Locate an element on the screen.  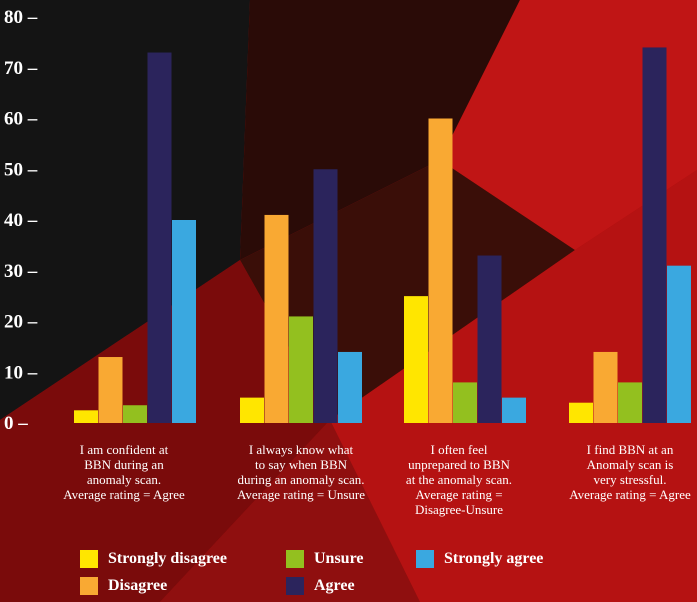
y-tick-label: 40 – is located at coordinates (21, 220).